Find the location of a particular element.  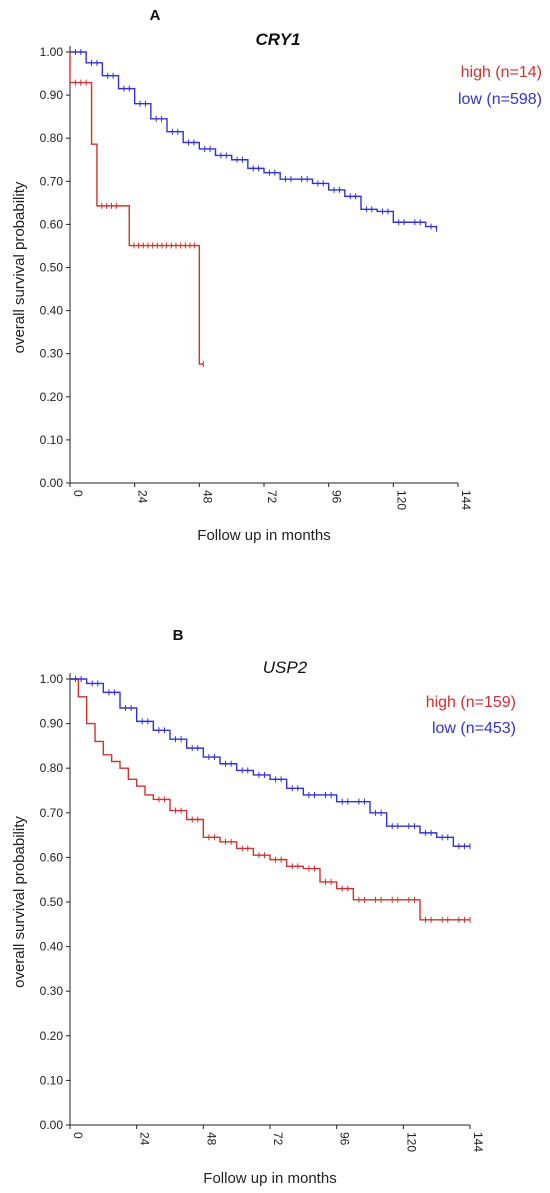

panel-label: A is located at coordinates (155, 15).